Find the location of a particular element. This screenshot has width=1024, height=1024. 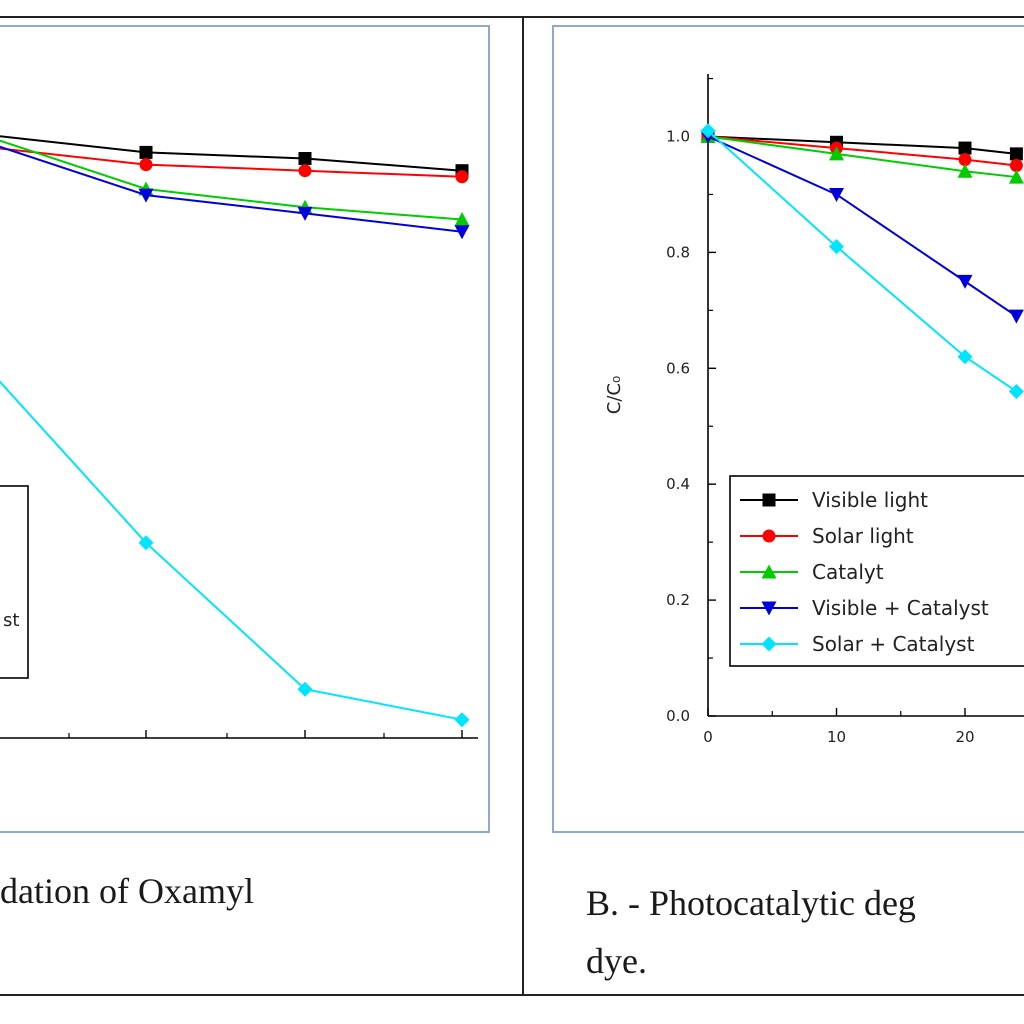

legend-label-visible: Visible light is located at coordinates (870, 500).